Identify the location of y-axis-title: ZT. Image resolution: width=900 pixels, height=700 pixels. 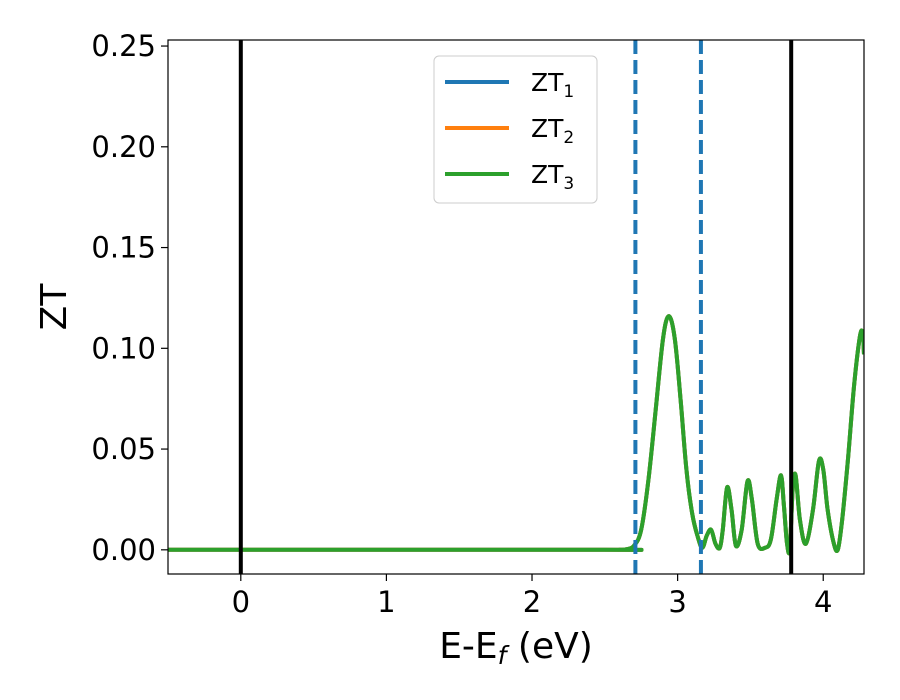
(54, 307).